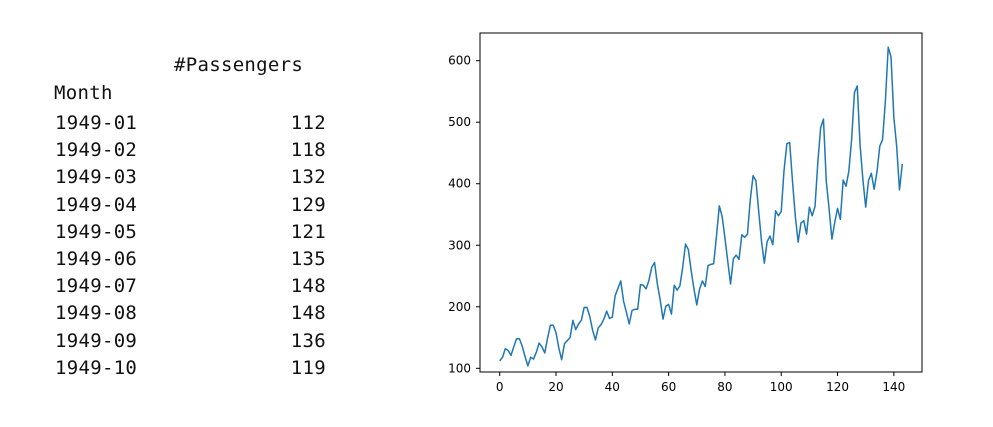 This screenshot has height=427, width=993. What do you see at coordinates (893, 387) in the screenshot?
I see `x-tick-label: 140` at bounding box center [893, 387].